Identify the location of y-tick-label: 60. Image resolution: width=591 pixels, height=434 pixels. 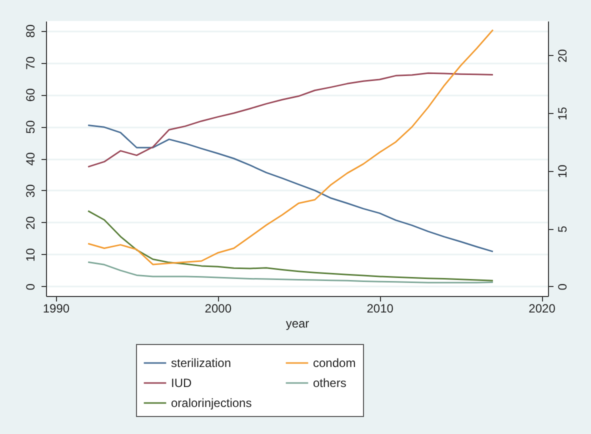
(31, 95).